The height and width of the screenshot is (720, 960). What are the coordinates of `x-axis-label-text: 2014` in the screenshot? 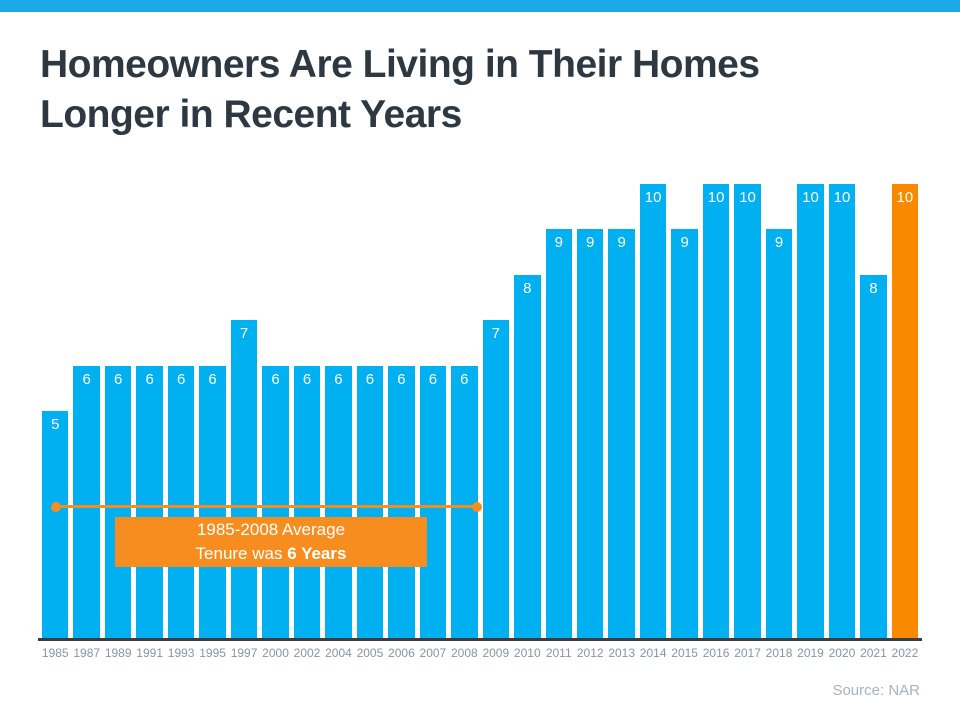 It's located at (653, 653).